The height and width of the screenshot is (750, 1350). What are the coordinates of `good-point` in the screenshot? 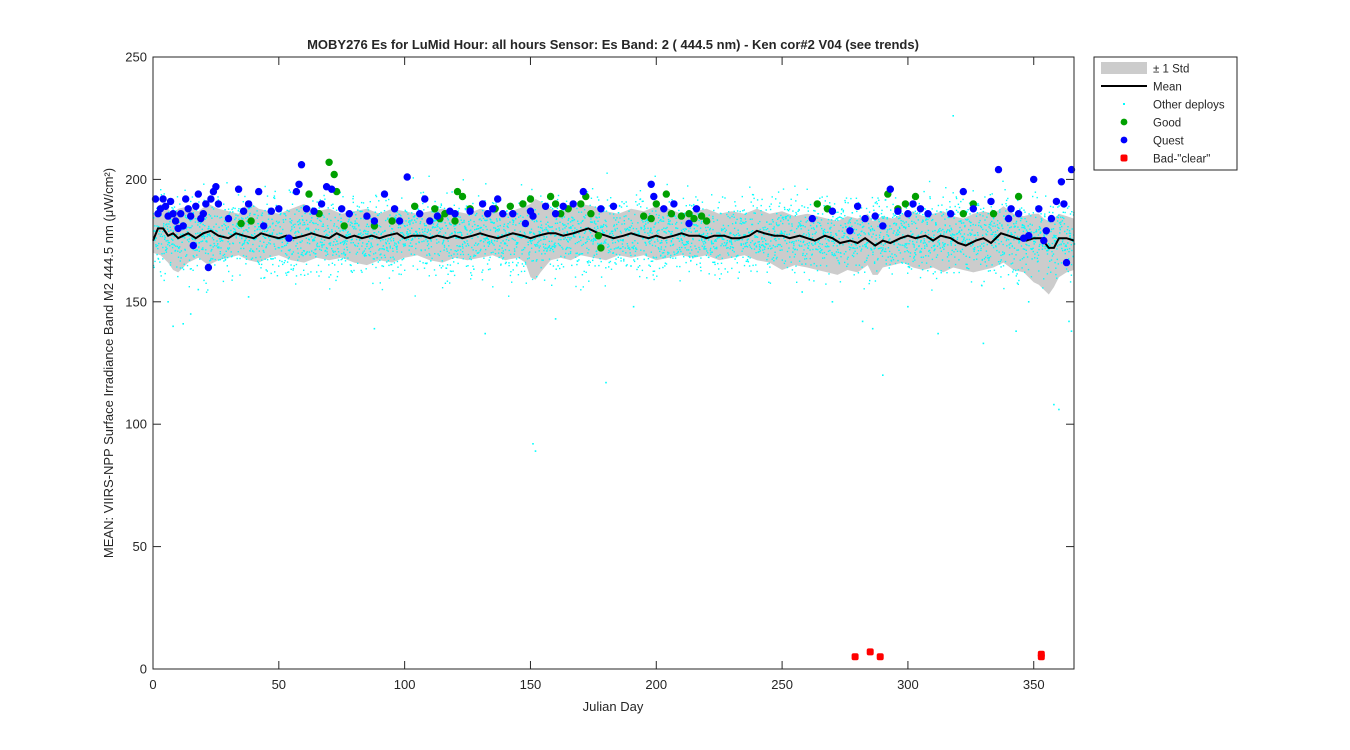 It's located at (656, 204).